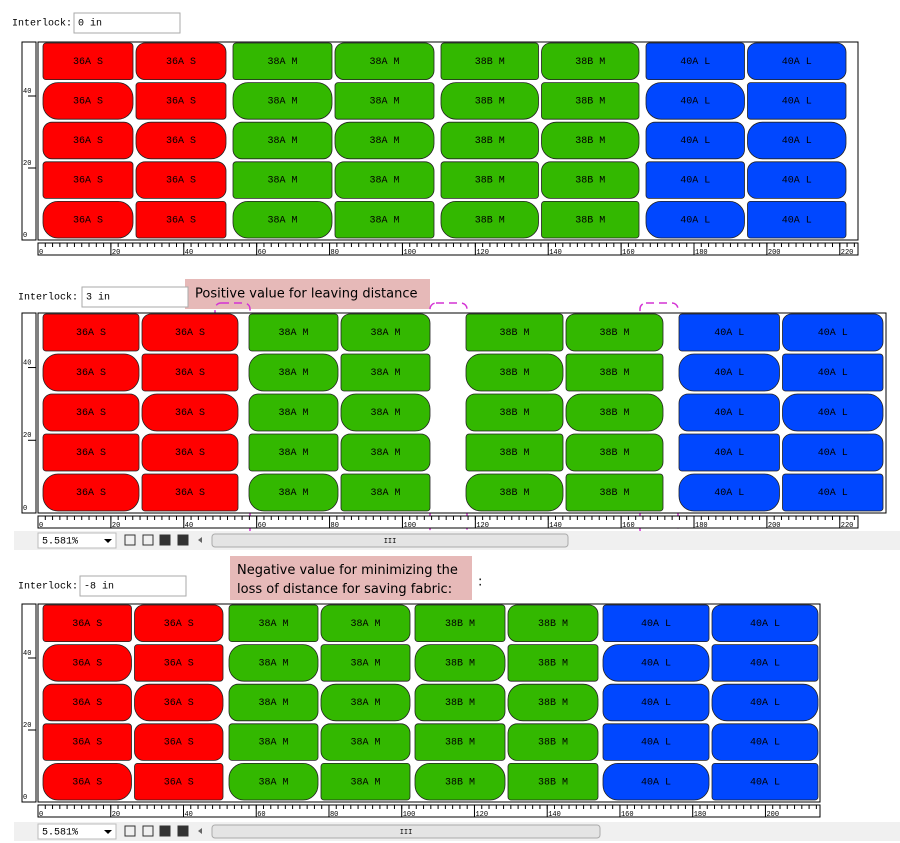 This screenshot has width=900, height=843. Describe the element at coordinates (42, 24) in the screenshot. I see `interlock-label: Interlock:` at that location.